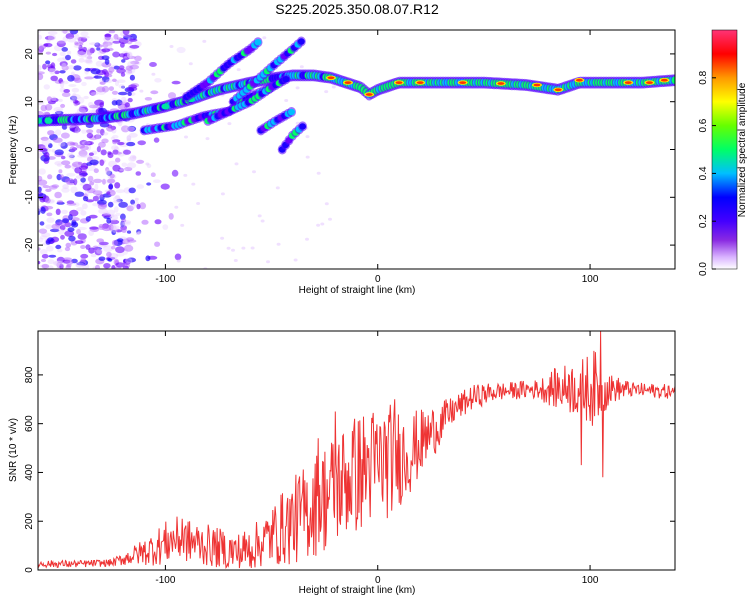 Image resolution: width=750 pixels, height=600 pixels. What do you see at coordinates (703, 125) in the screenshot?
I see `colorbar-tick-label: 0.6` at bounding box center [703, 125].